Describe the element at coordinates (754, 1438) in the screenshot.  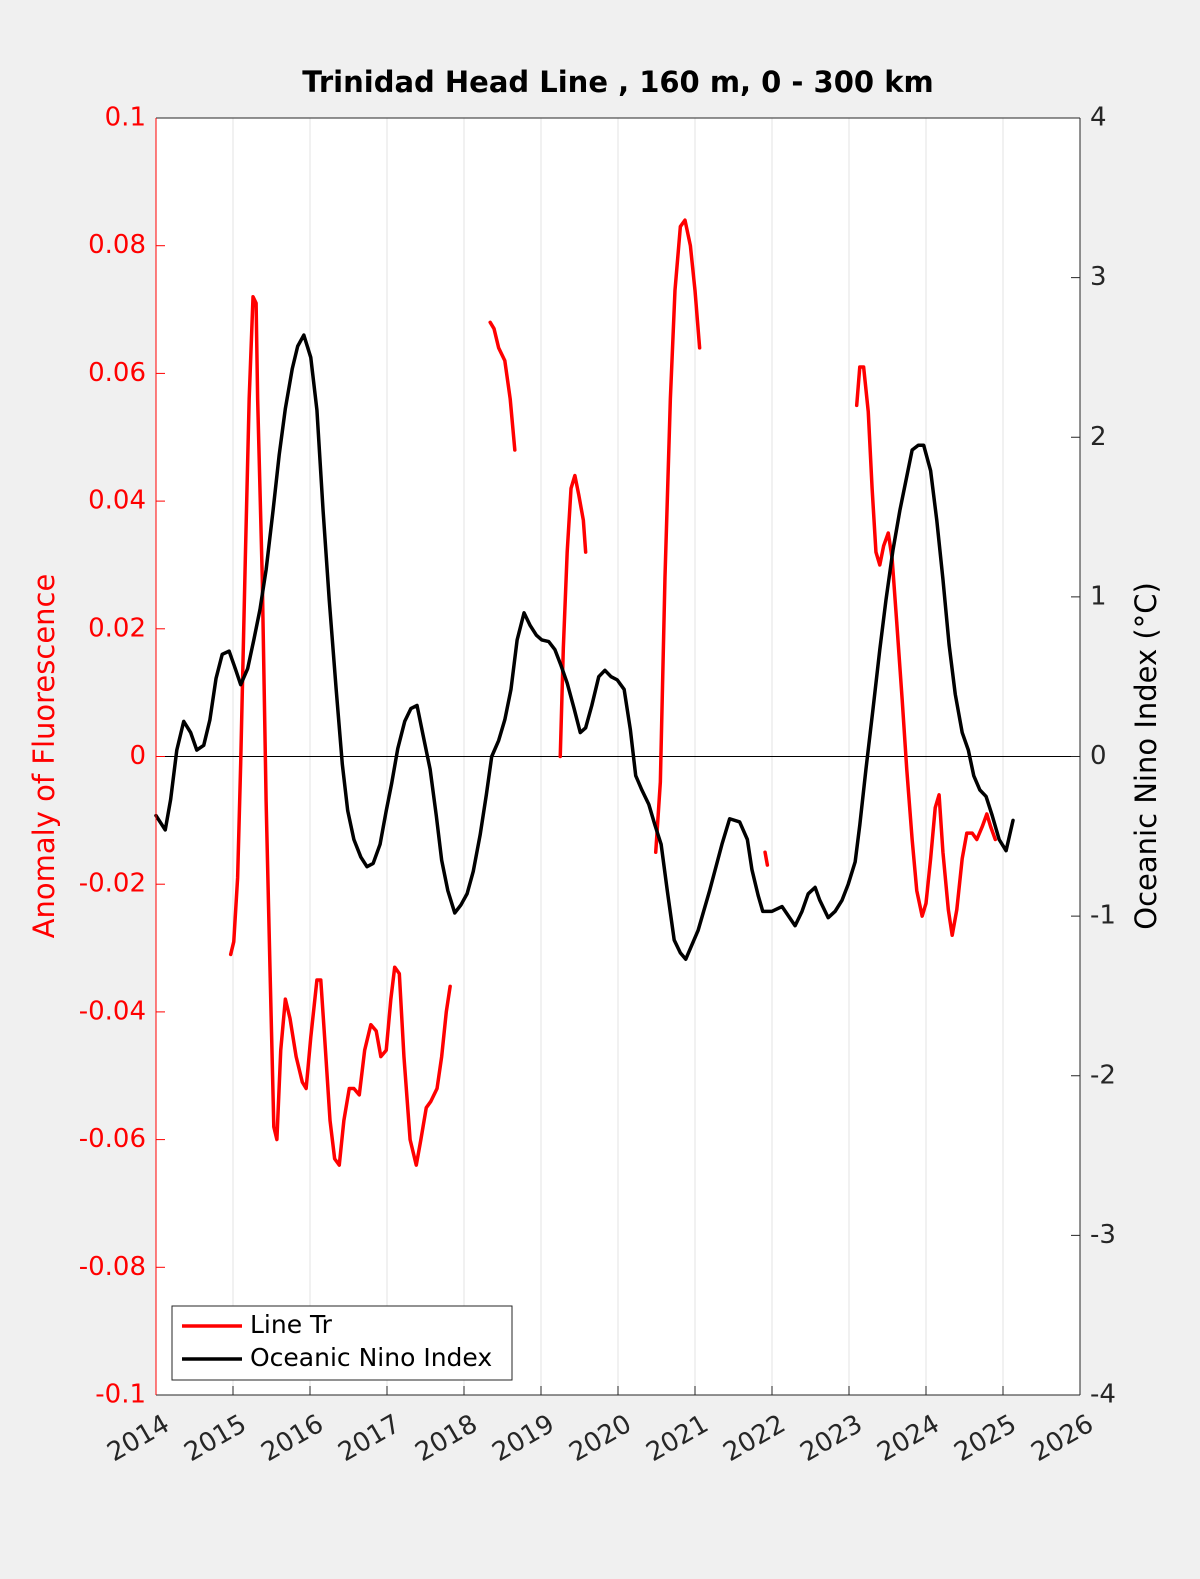
I see `x-tick-label: 2022` at that location.